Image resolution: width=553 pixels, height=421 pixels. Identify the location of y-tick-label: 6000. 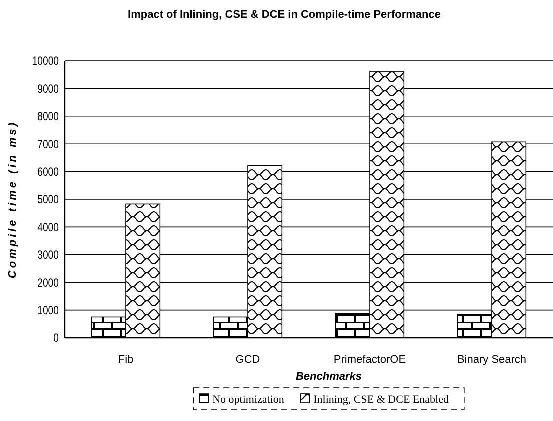
(48, 173).